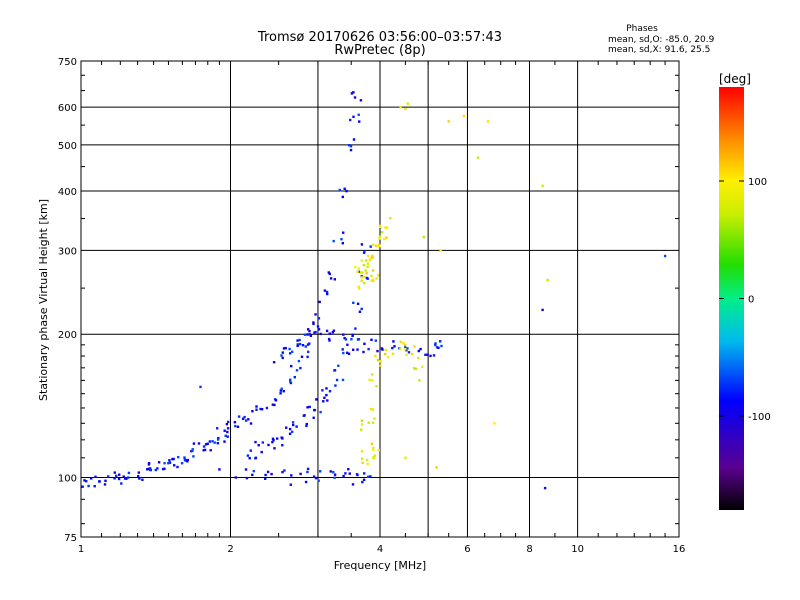  I want to click on colorbar-tick-label: 100, so click(757, 182).